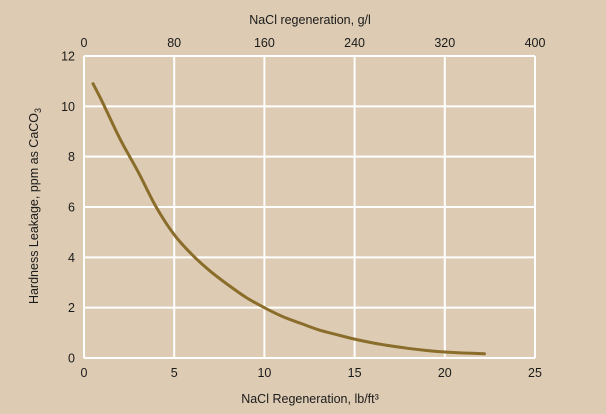  Describe the element at coordinates (264, 373) in the screenshot. I see `x-tick-label: 10` at that location.